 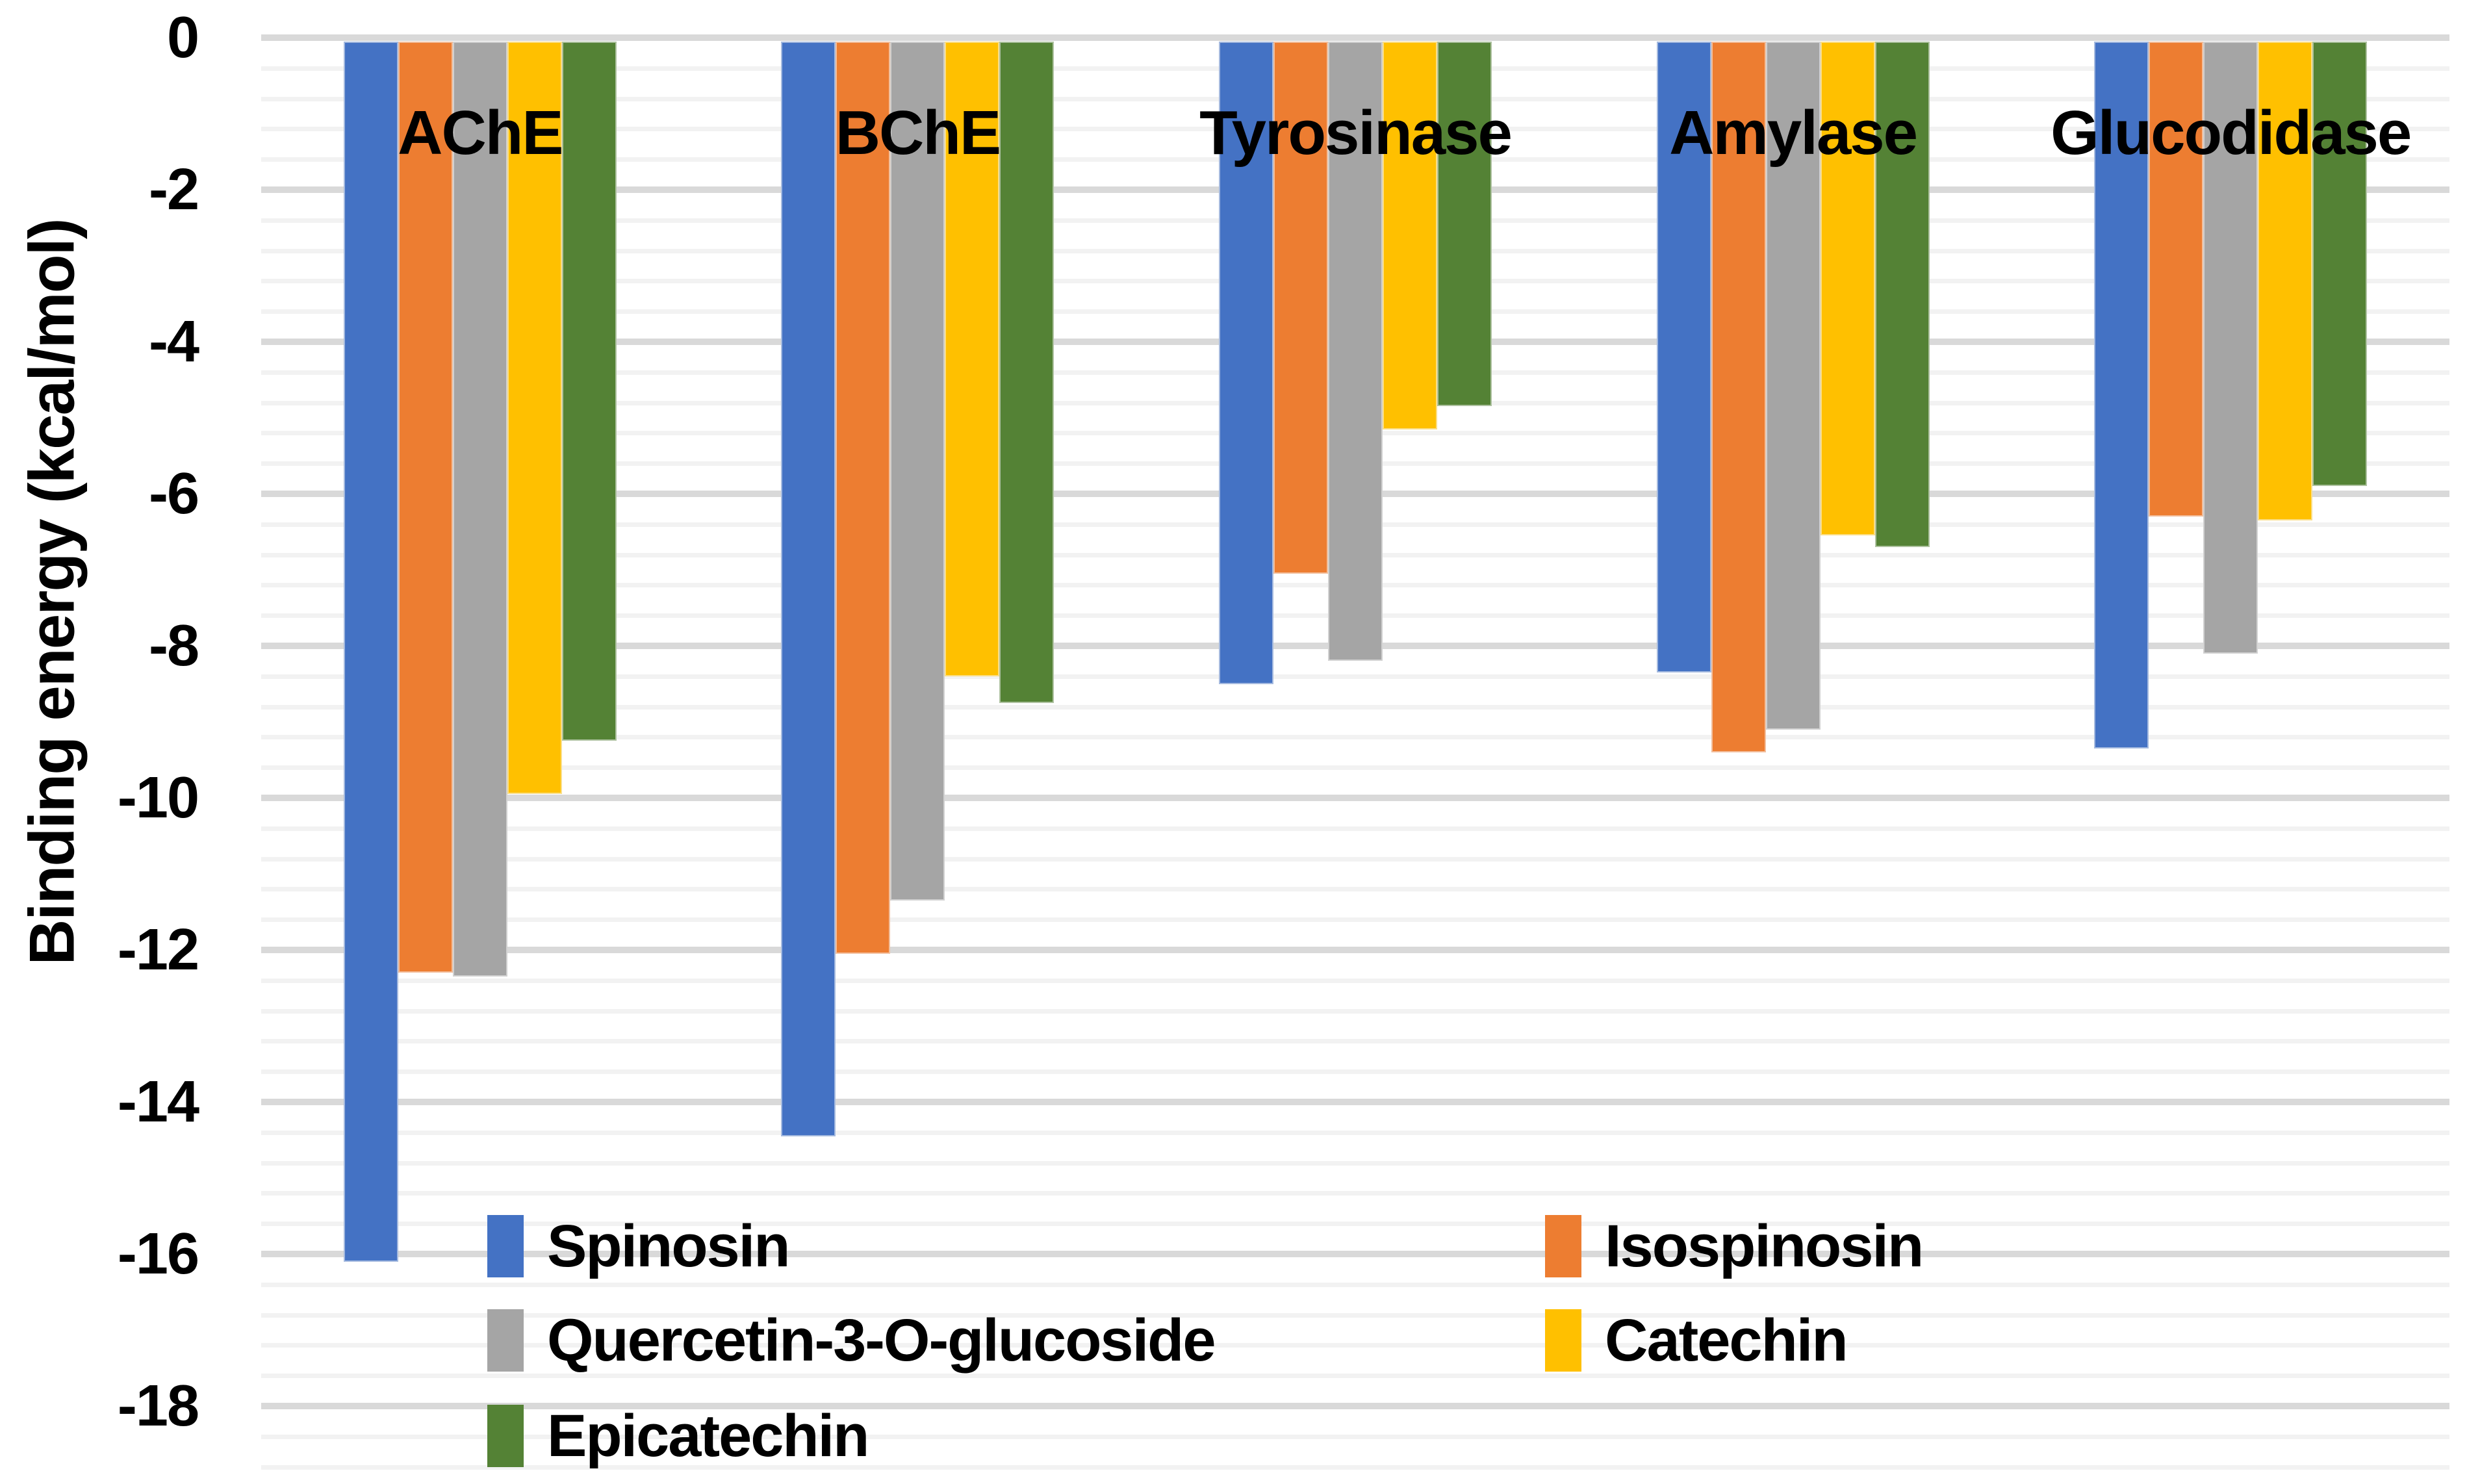 I want to click on bar-spinosin-tyrosinase, so click(x=1246, y=363).